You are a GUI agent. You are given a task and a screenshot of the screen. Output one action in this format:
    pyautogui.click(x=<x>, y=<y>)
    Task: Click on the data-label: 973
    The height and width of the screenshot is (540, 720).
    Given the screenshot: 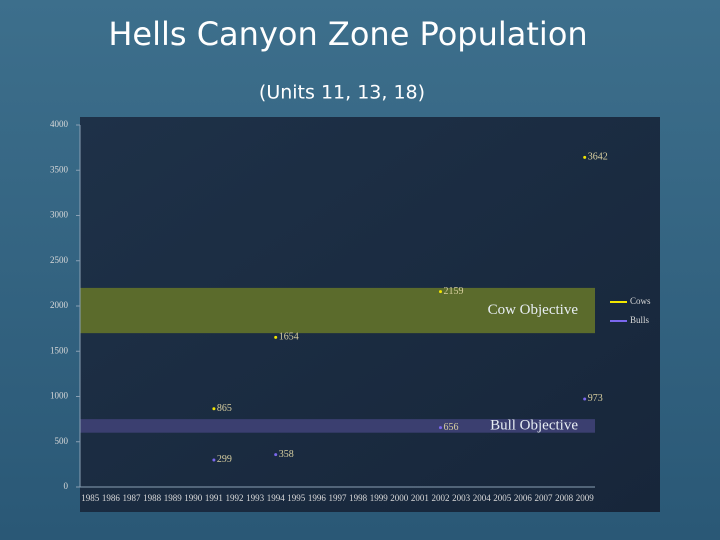 What is the action you would take?
    pyautogui.click(x=595, y=398)
    